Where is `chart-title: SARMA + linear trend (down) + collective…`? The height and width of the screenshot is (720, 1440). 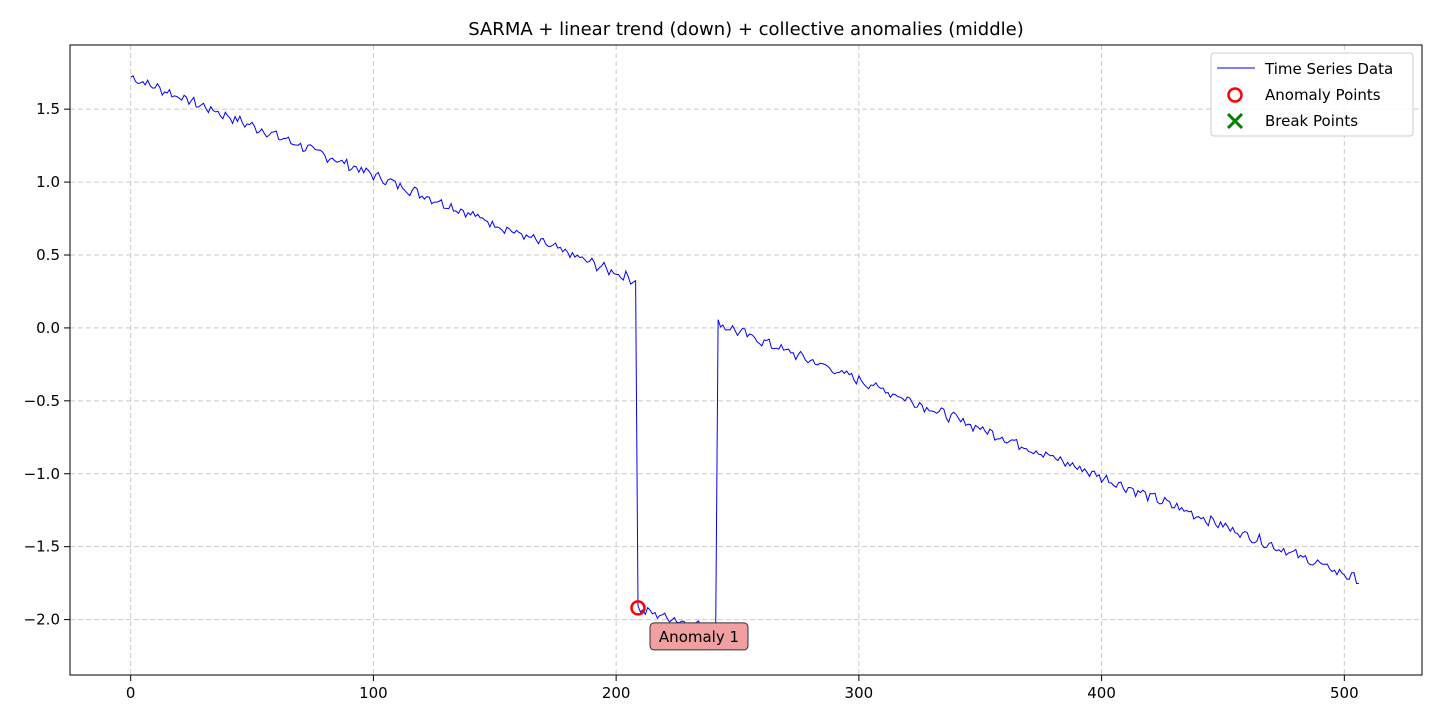 chart-title: SARMA + linear trend (down) + collective… is located at coordinates (746, 29).